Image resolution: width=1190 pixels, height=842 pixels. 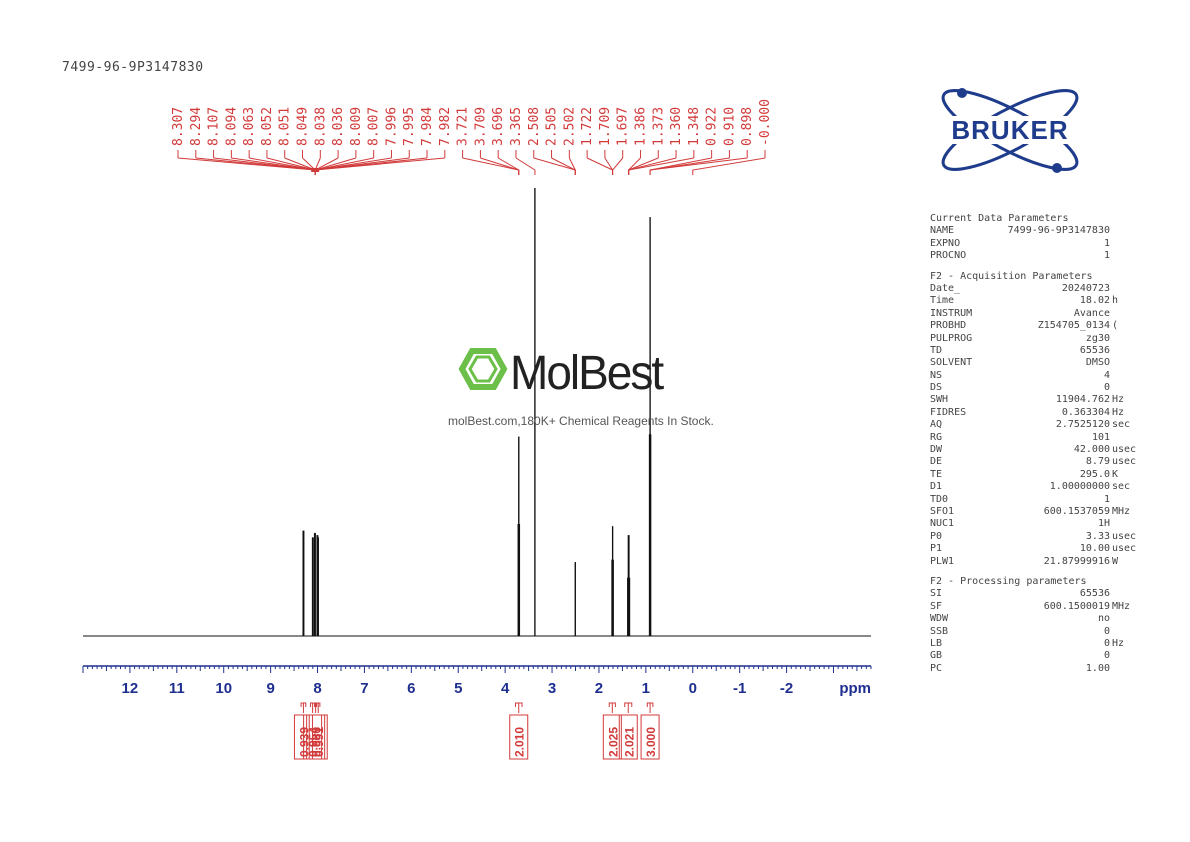 I want to click on peak-label: 1.722, so click(x=587, y=126).